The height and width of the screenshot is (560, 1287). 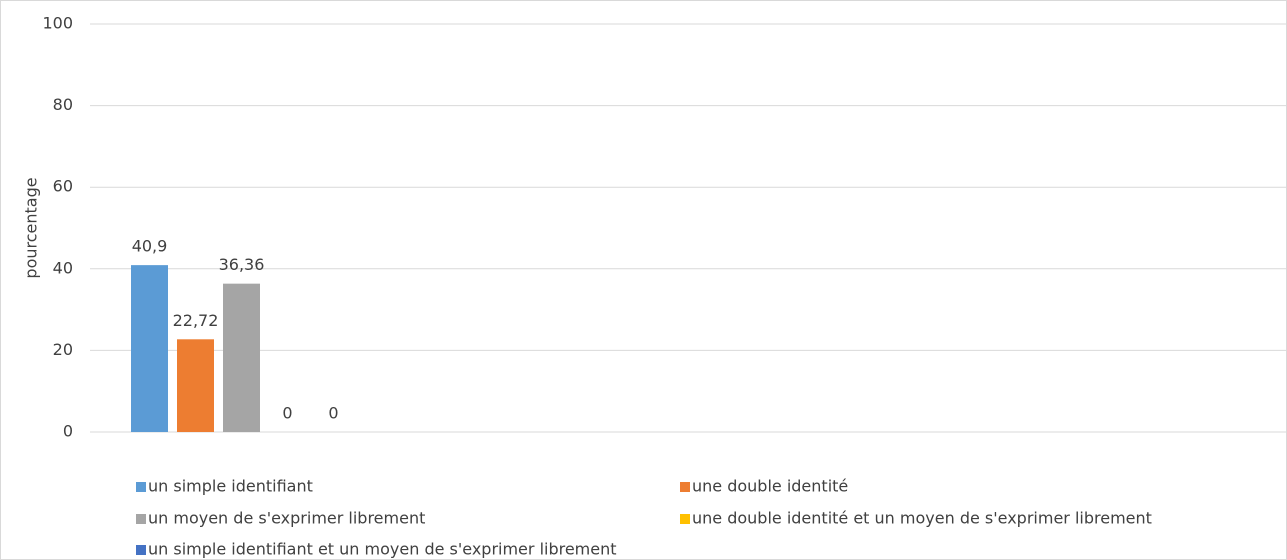 I want to click on legend-label: un simple identifiant, so click(x=230, y=486).